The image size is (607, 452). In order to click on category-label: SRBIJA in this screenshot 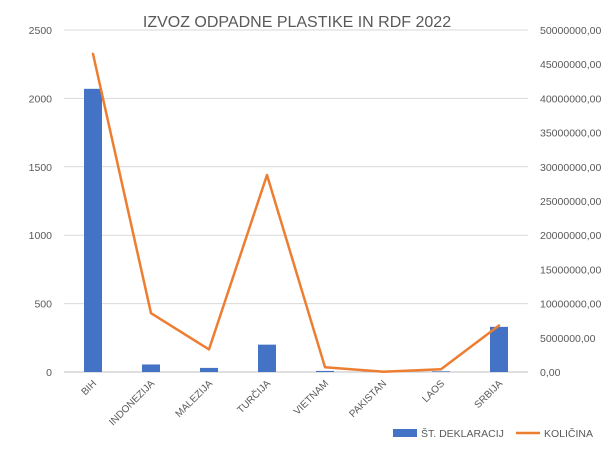, I will do `click(489, 394)`.